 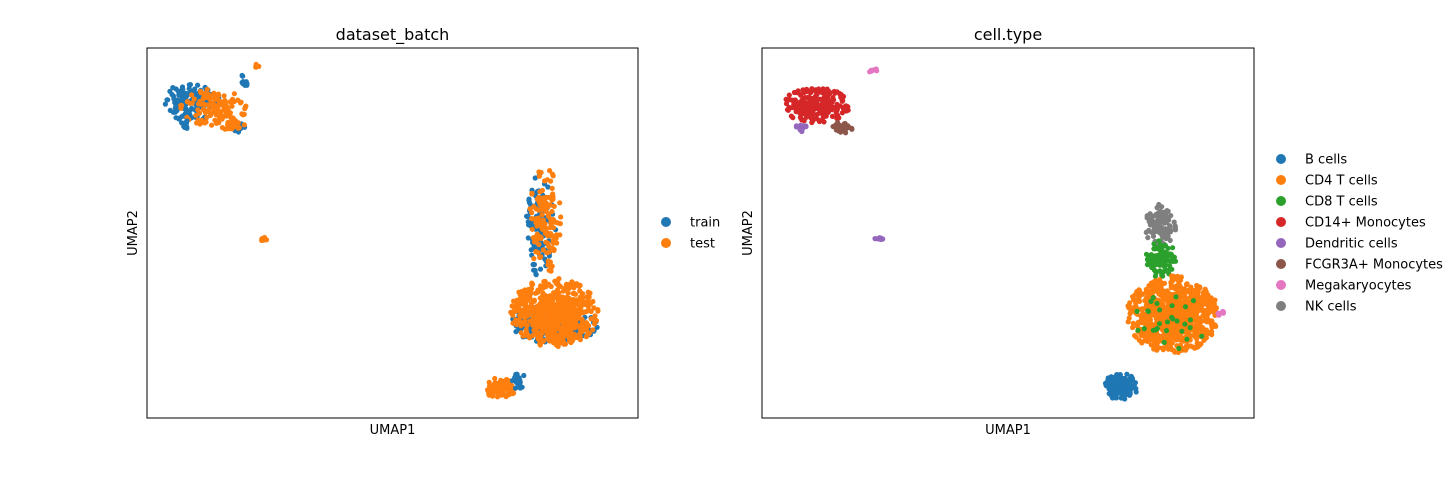 What do you see at coordinates (1008, 34) in the screenshot?
I see `chart-title: cell.type` at bounding box center [1008, 34].